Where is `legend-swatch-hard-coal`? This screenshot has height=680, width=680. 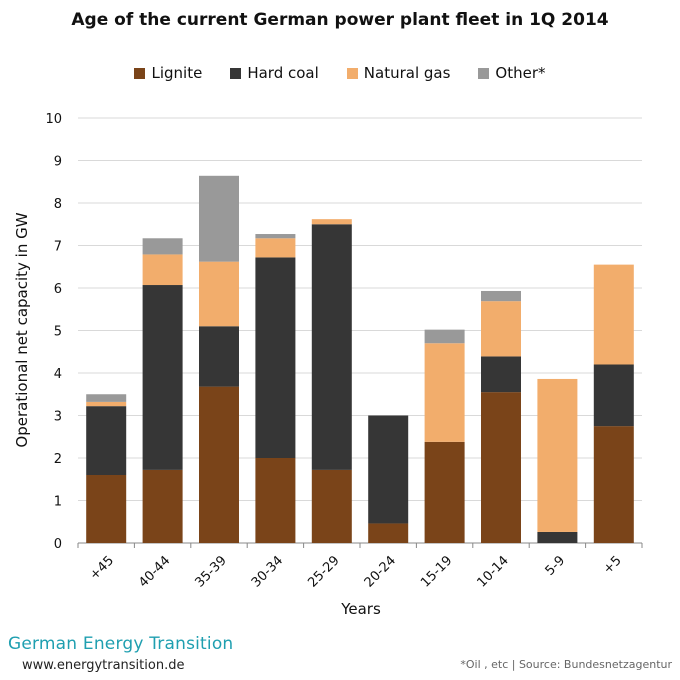
legend-swatch-hard-coal is located at coordinates (236, 73).